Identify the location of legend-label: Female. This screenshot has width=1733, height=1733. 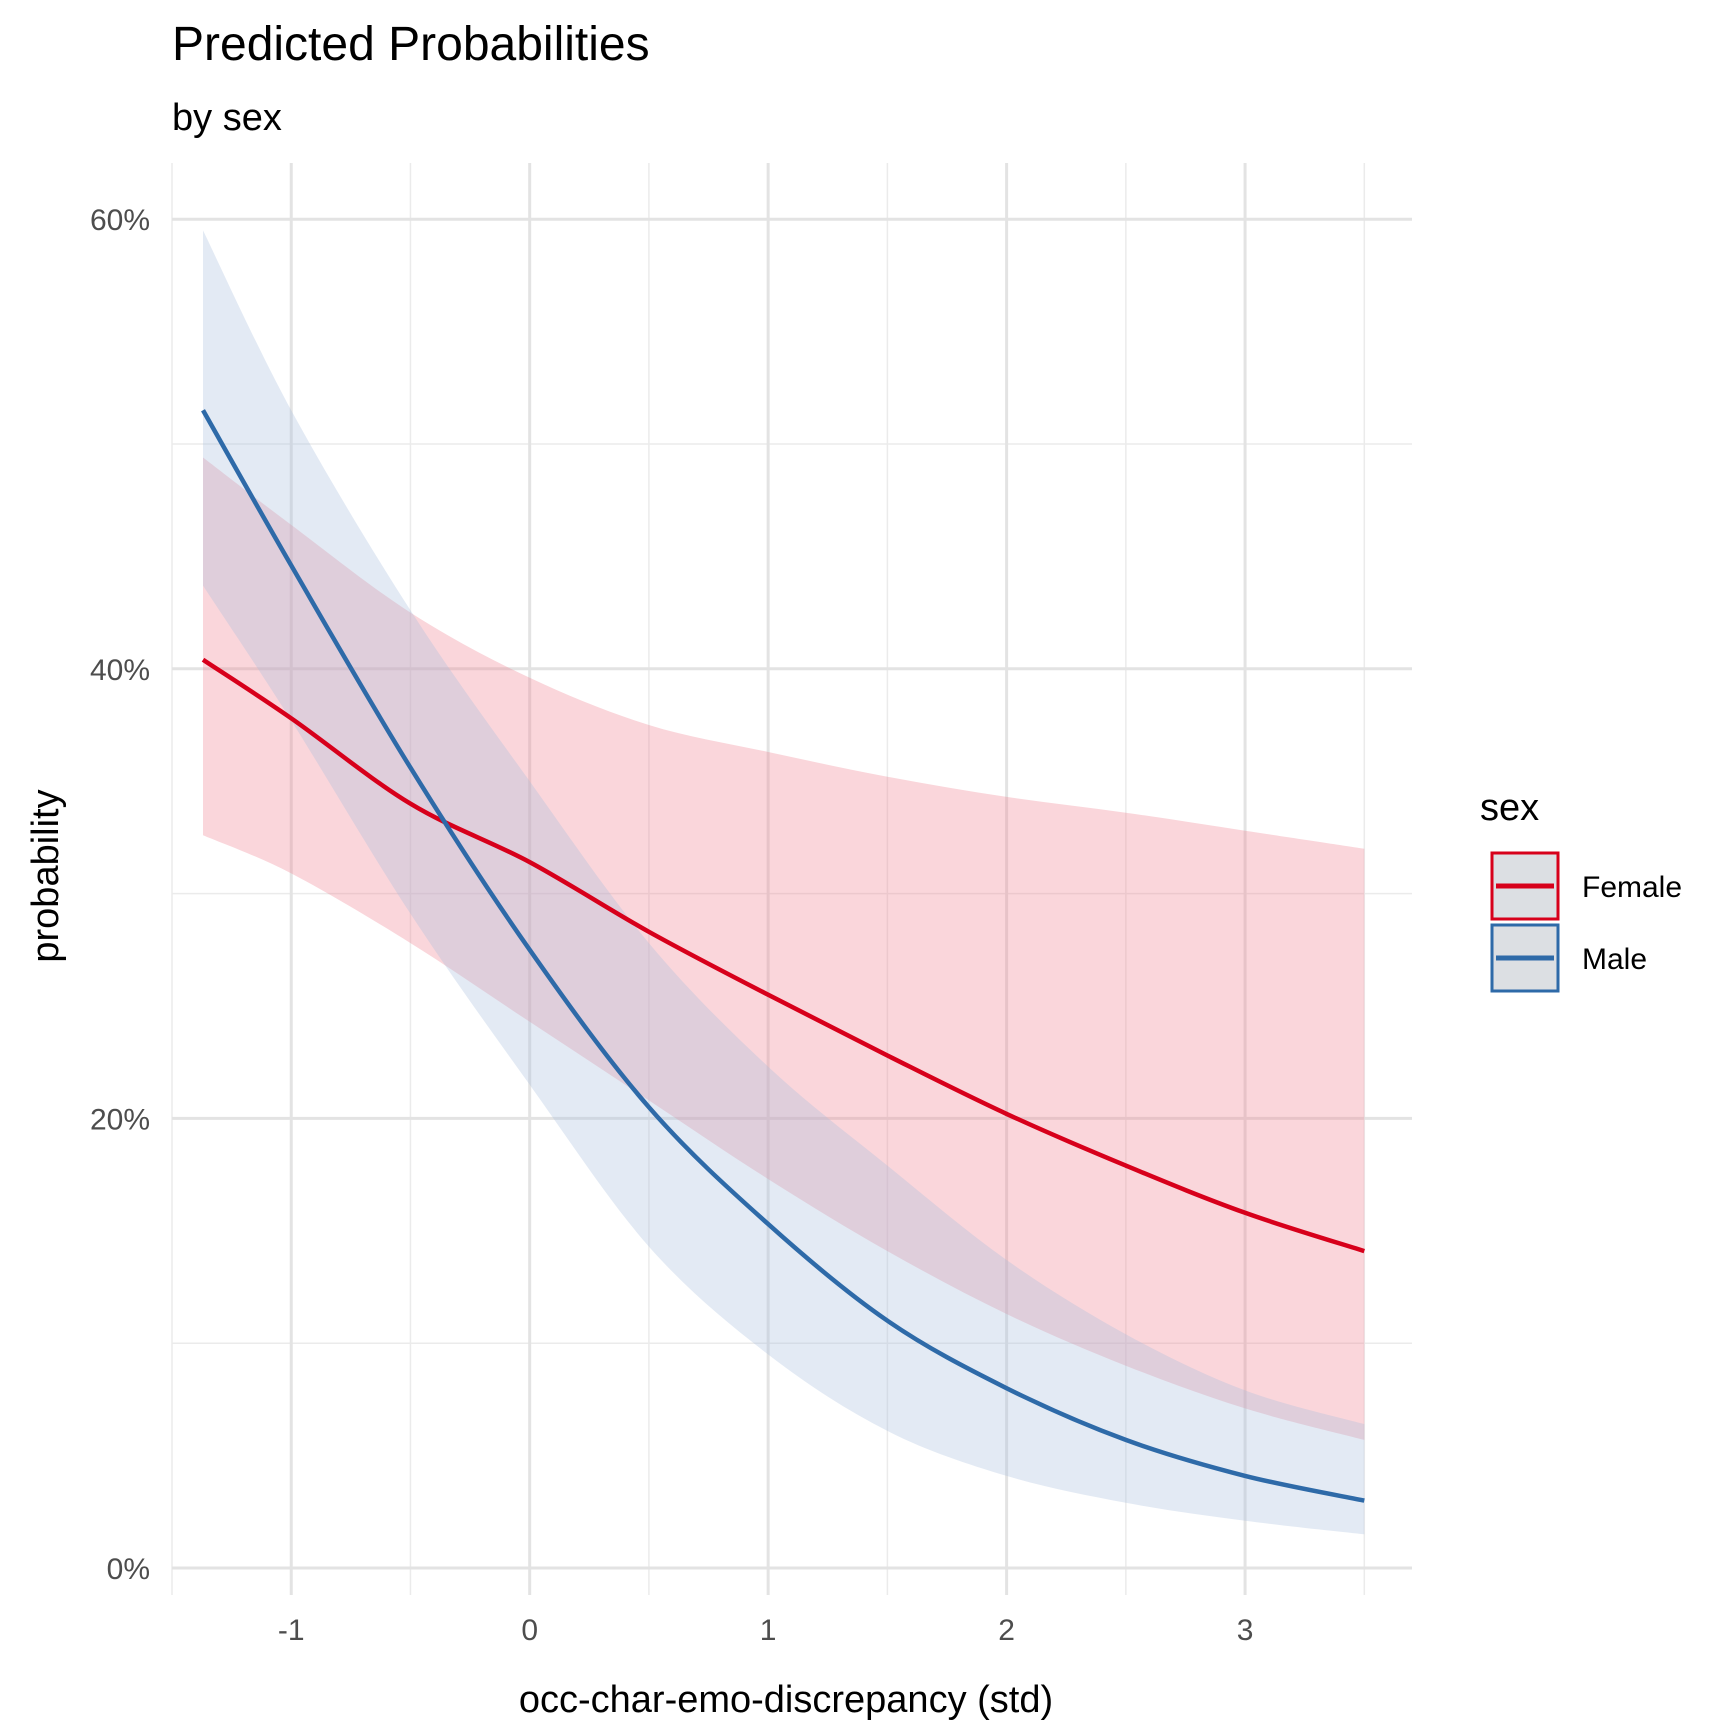
(1632, 887).